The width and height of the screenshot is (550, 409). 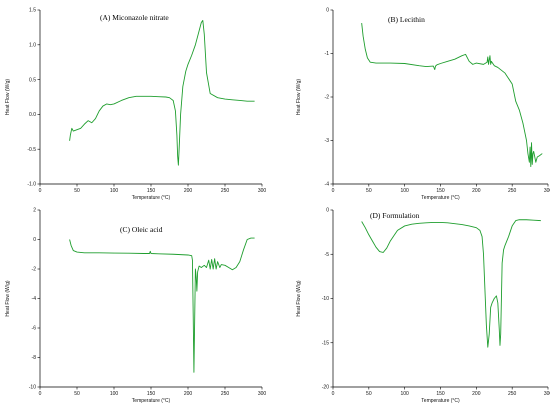 What do you see at coordinates (31, 150) in the screenshot?
I see `y-tick-label: -0.5` at bounding box center [31, 150].